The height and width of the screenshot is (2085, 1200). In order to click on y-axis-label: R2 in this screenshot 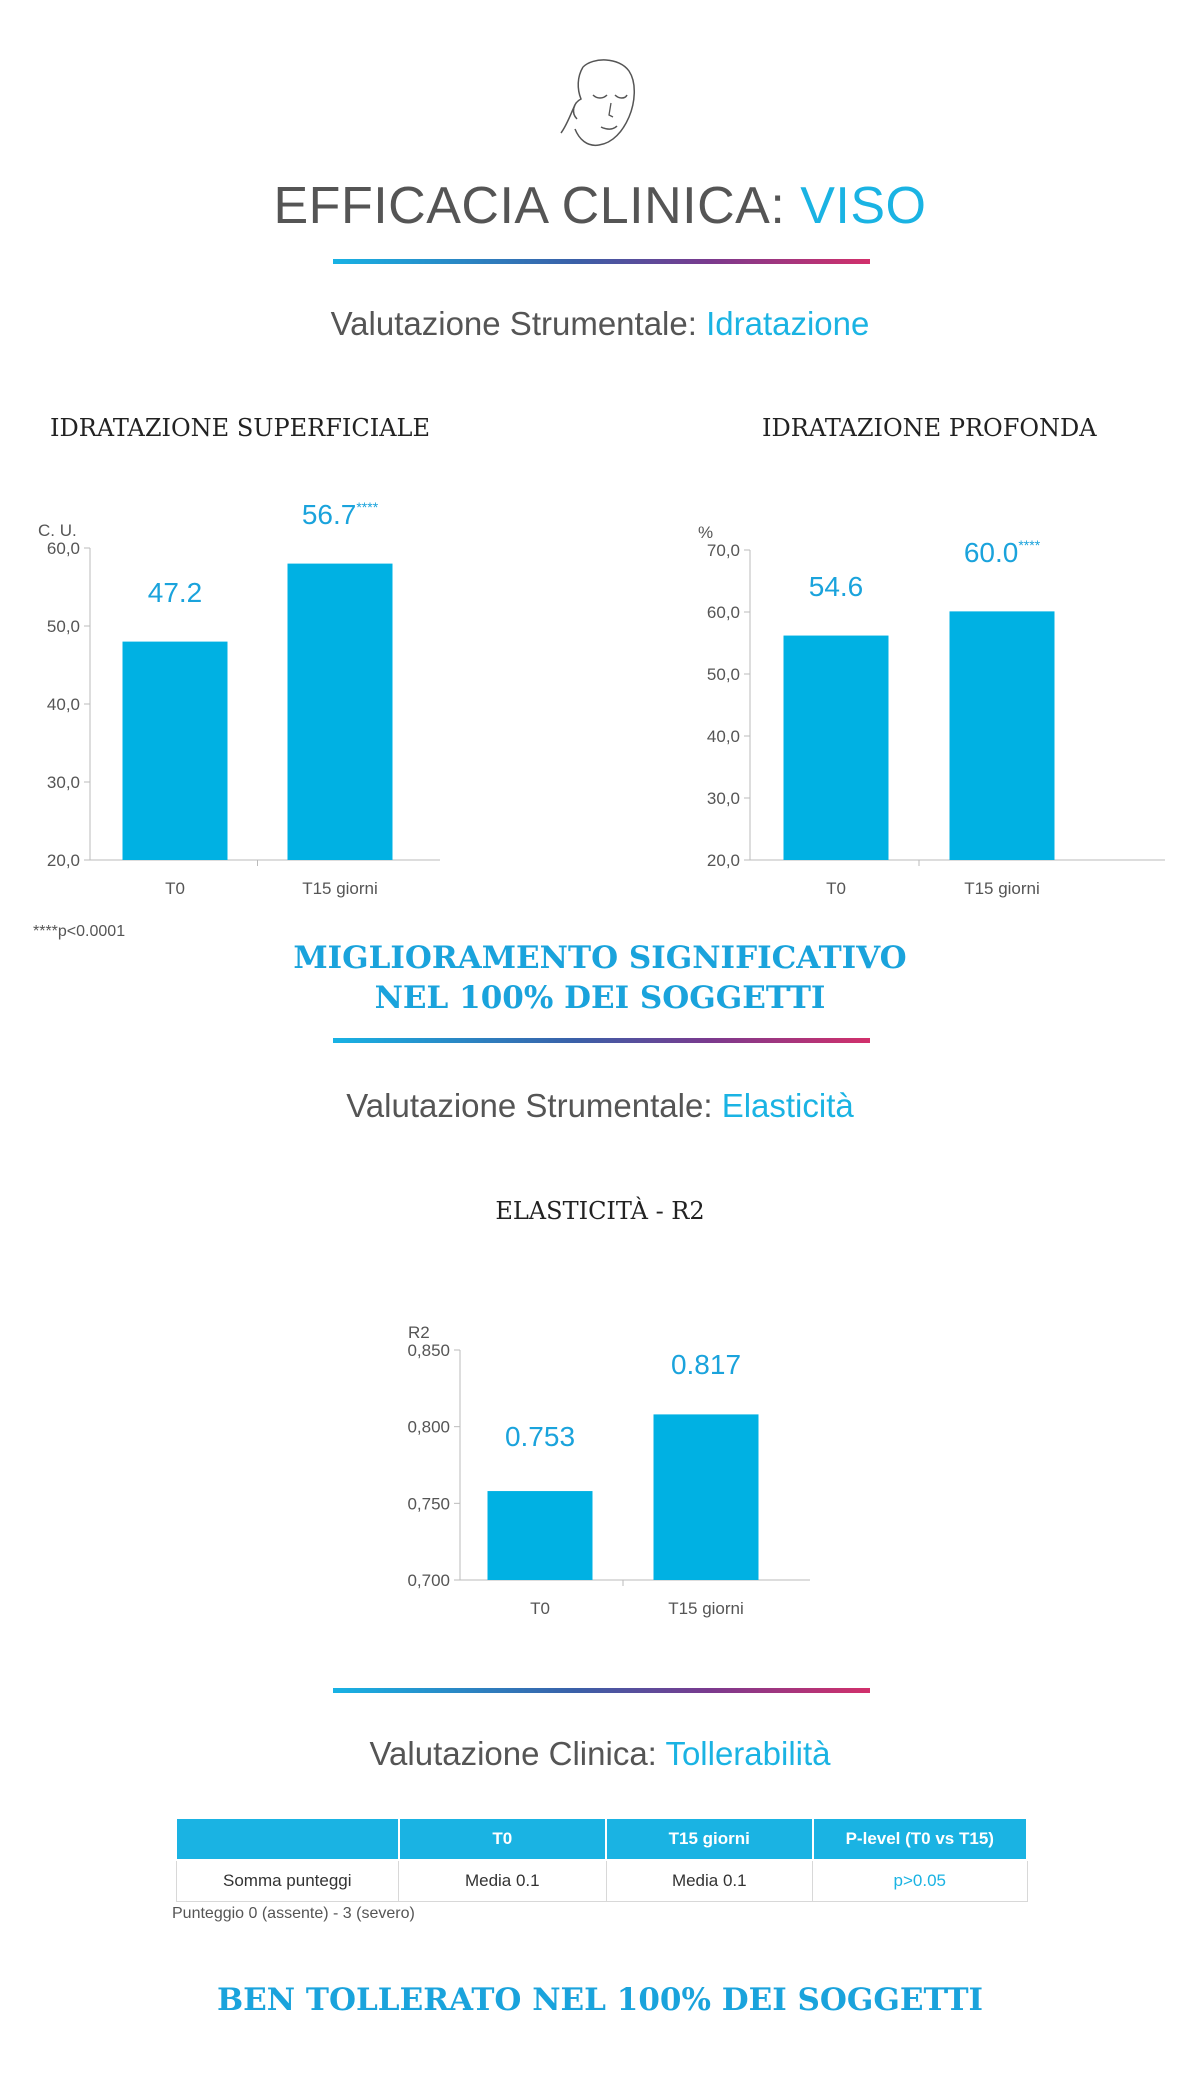, I will do `click(419, 1332)`.